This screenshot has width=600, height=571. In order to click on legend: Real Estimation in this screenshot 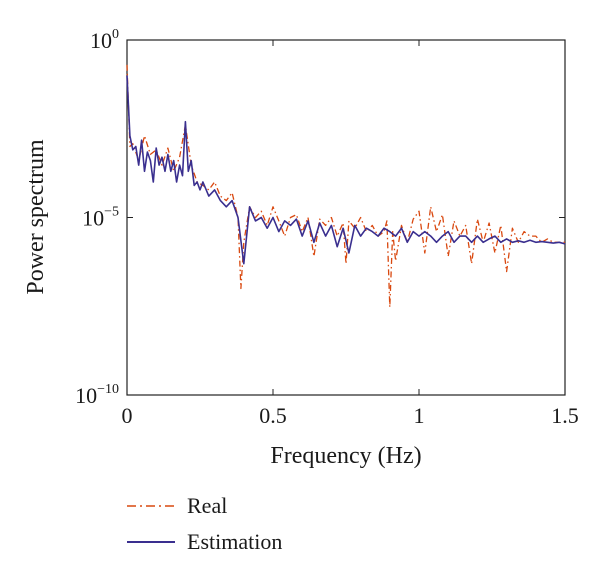, I will do `click(204, 523)`.